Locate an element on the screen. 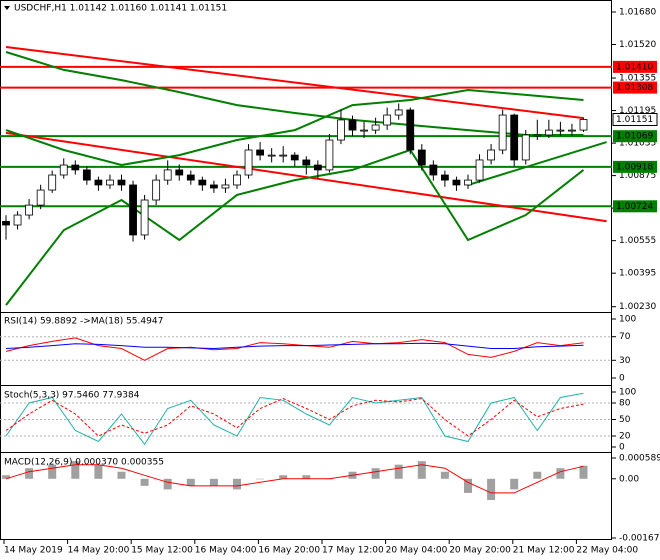 The image size is (660, 560). panel-title: RSI(14) 59.8892 ->MA(18) 55.4947 is located at coordinates (83, 322).